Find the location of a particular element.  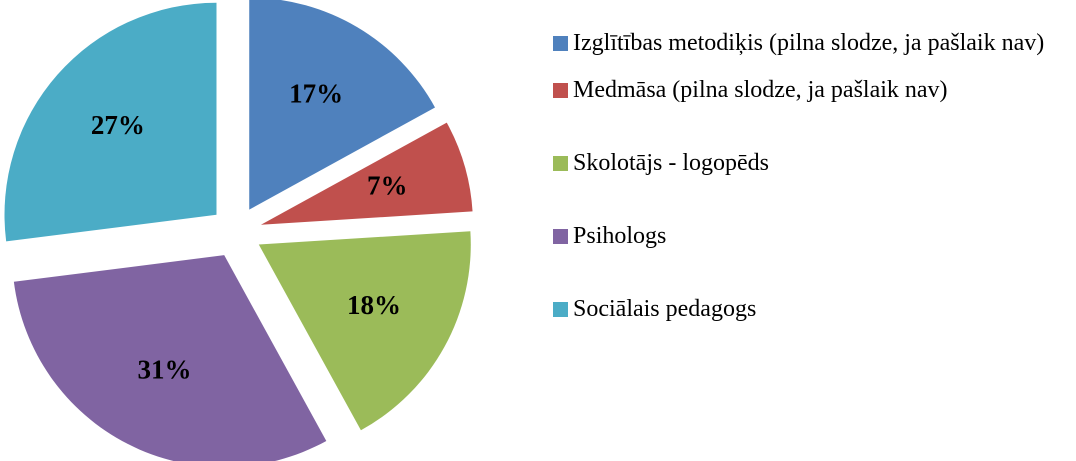

legend-item: Skolotājs - logopēds is located at coordinates (813, 163).